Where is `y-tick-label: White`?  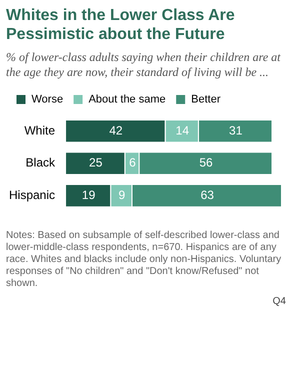 y-tick-label: White is located at coordinates (40, 130).